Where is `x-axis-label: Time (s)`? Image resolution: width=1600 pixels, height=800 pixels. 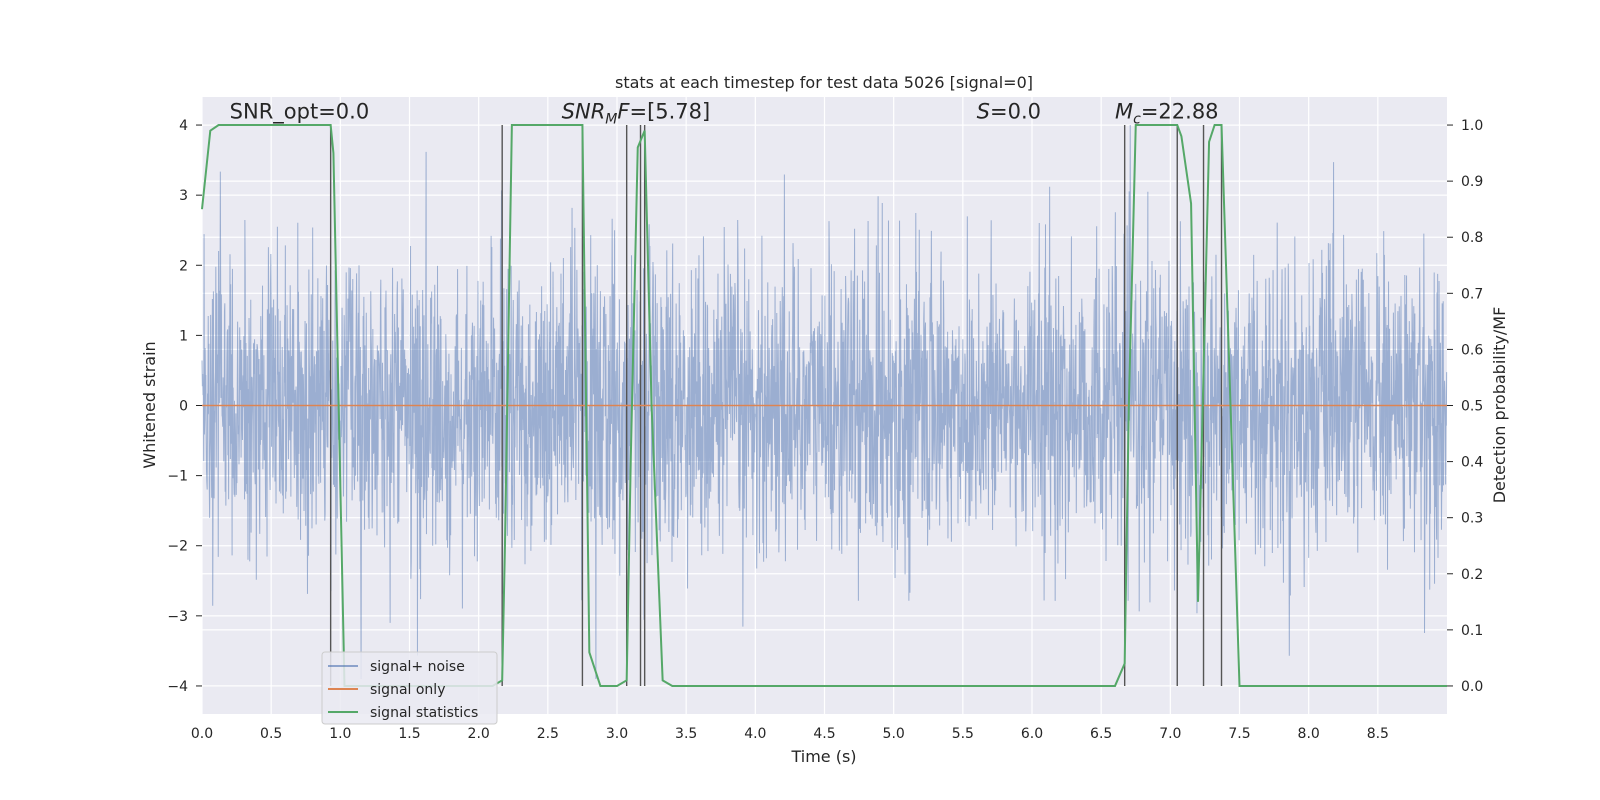 x-axis-label: Time (s) is located at coordinates (823, 756).